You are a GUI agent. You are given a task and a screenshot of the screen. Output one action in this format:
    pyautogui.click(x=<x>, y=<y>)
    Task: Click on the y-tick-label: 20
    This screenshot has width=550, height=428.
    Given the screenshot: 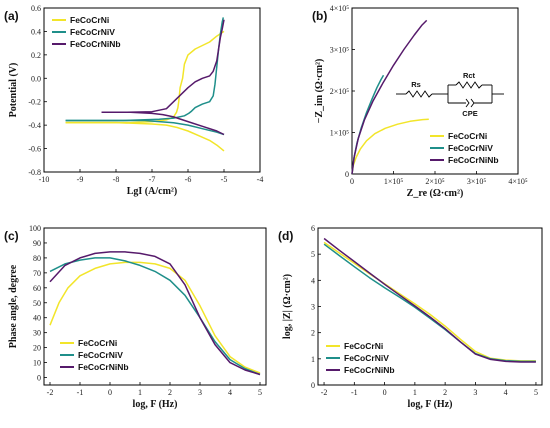 What is the action you would take?
    pyautogui.click(x=37, y=348)
    